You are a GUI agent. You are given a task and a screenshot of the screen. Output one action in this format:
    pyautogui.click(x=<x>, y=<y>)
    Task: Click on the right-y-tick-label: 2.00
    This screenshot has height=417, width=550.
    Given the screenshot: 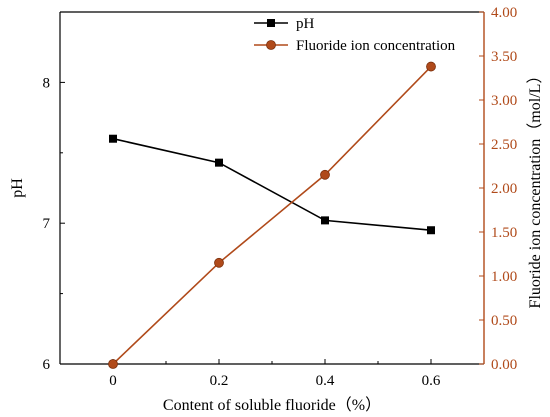 What is the action you would take?
    pyautogui.click(x=504, y=189)
    